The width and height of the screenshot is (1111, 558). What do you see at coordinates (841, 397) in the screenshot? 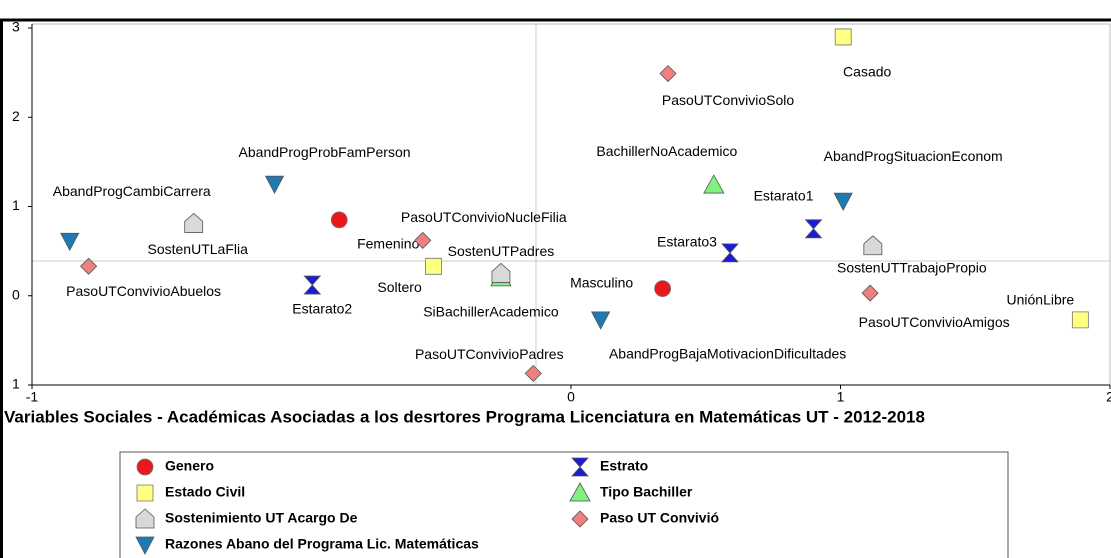
I see `x-tick-label: 1` at bounding box center [841, 397].